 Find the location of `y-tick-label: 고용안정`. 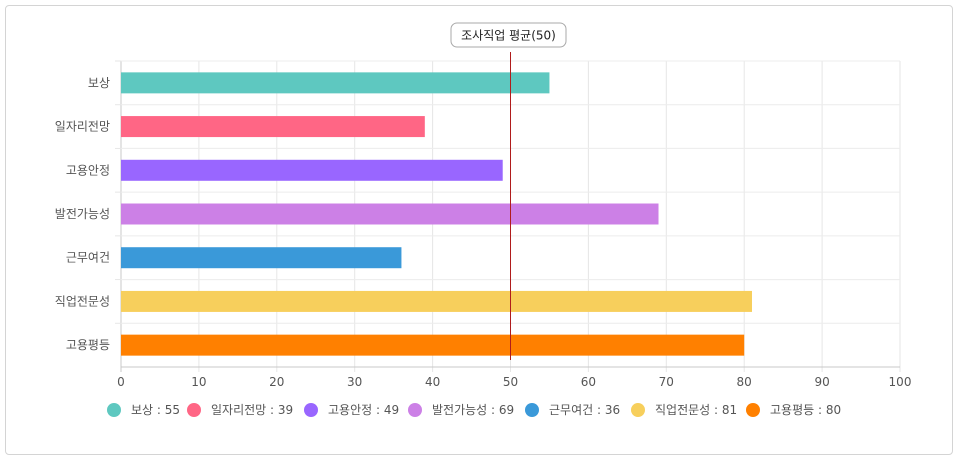

y-tick-label: 고용안정 is located at coordinates (88, 170).